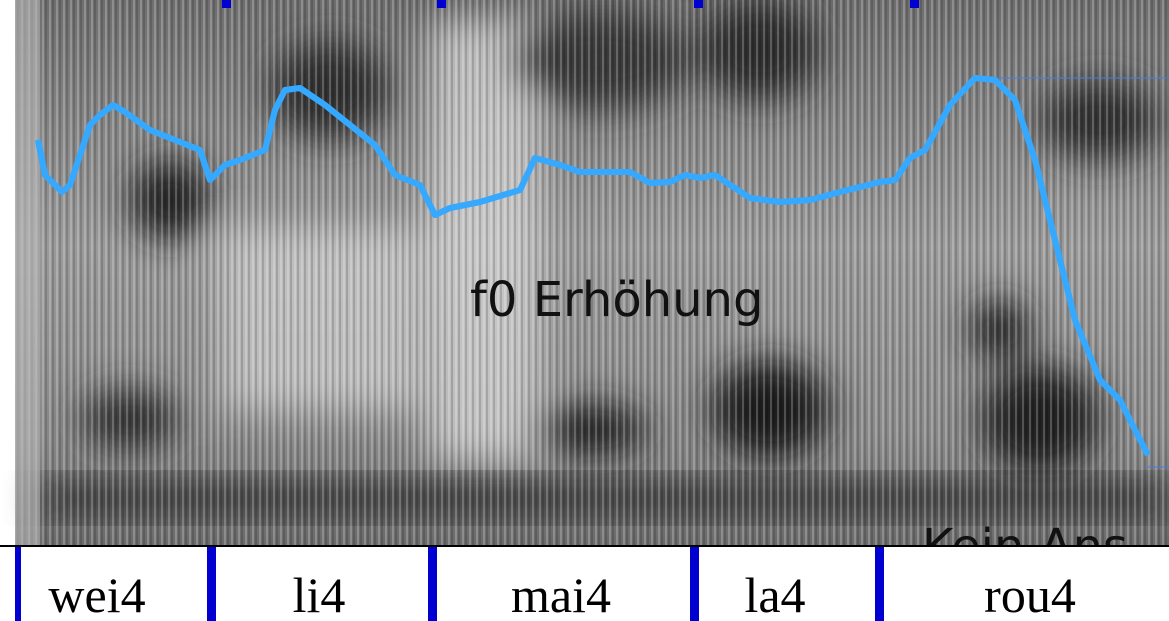  What do you see at coordinates (774, 594) in the screenshot?
I see `syllable: la4` at bounding box center [774, 594].